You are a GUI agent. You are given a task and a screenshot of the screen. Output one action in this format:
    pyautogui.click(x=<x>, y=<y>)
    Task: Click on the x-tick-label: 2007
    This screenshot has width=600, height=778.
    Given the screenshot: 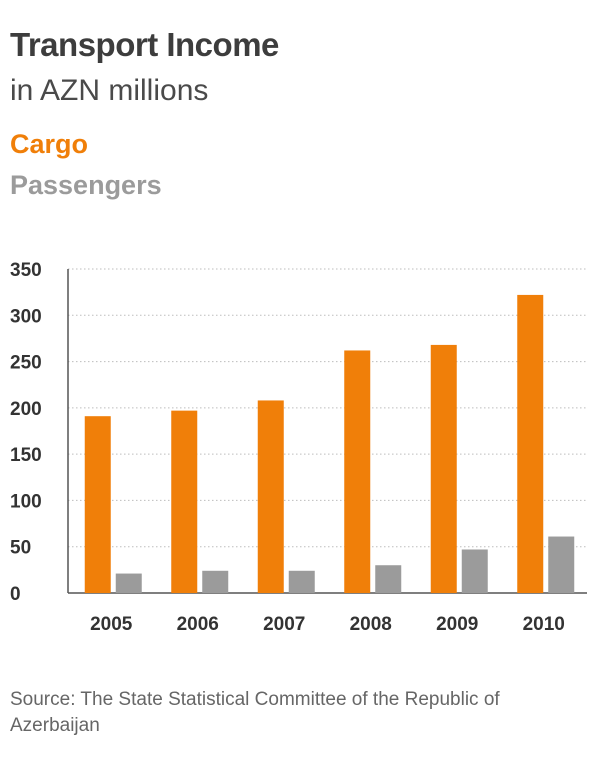 What is the action you would take?
    pyautogui.click(x=284, y=624)
    